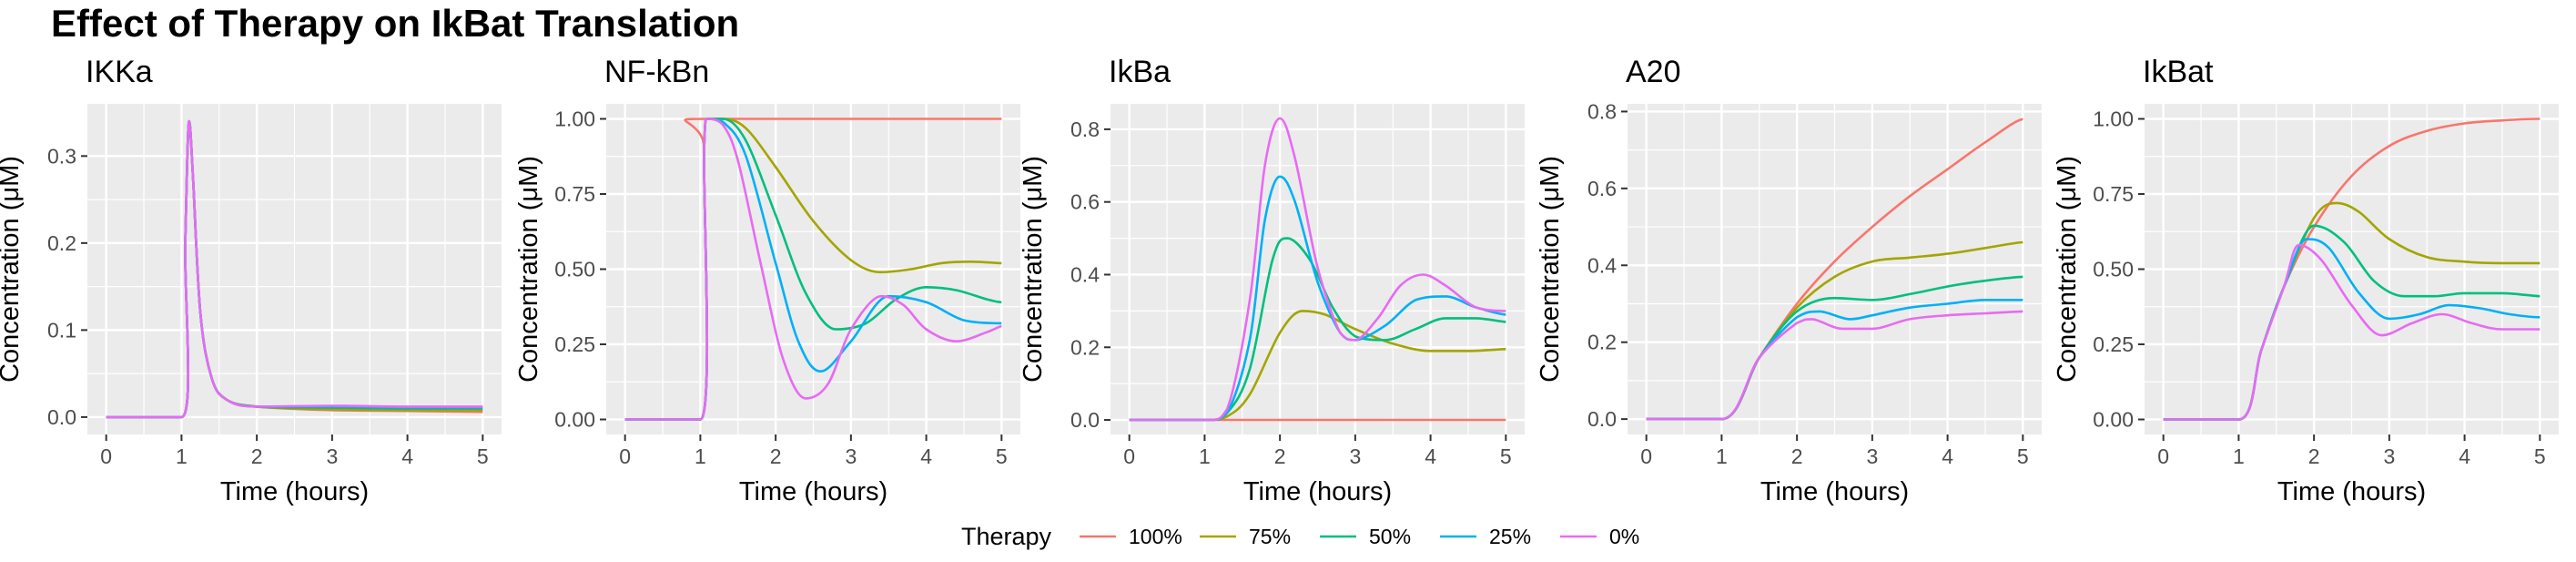  Describe the element at coordinates (1510, 536) in the screenshot. I see `legend-label: 25%` at that location.